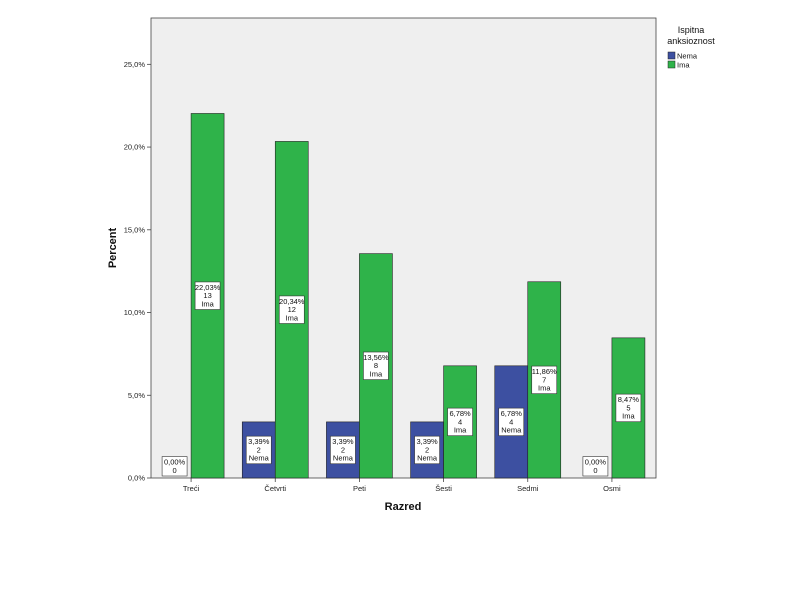  I want to click on legend-swatch-nema, so click(671, 55).